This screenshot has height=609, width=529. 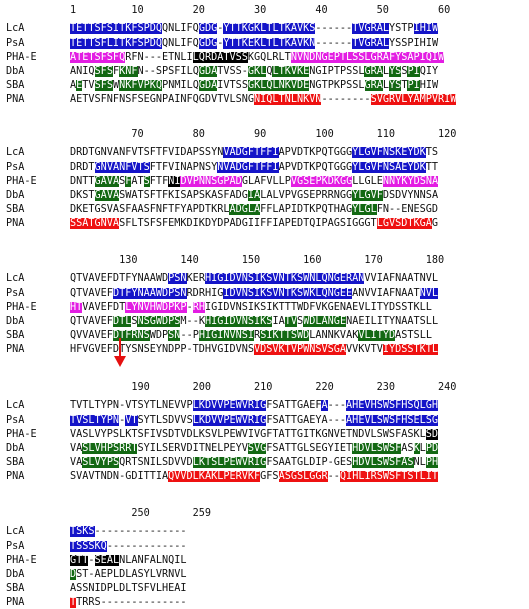 I want to click on highlighted-residue-run: GTT, so click(x=79, y=560).